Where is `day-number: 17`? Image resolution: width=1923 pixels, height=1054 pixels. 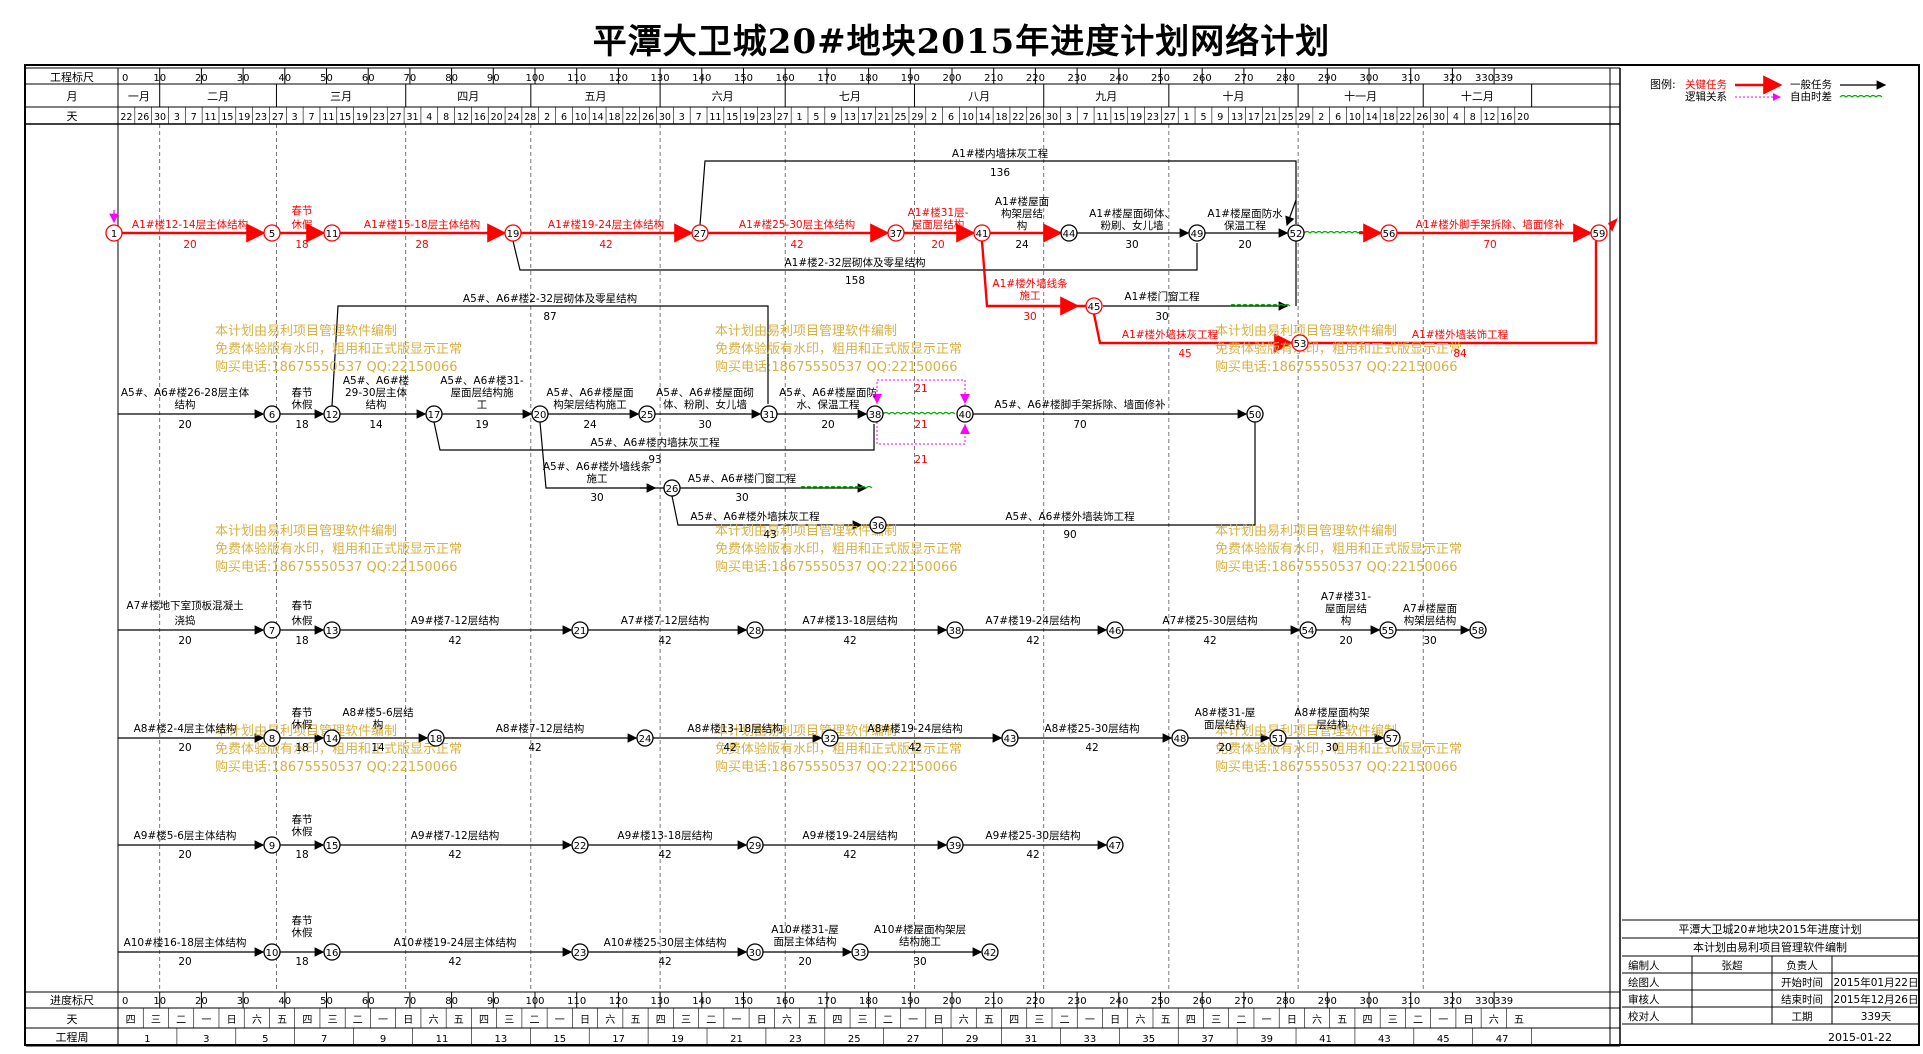 day-number: 17 is located at coordinates (1254, 117).